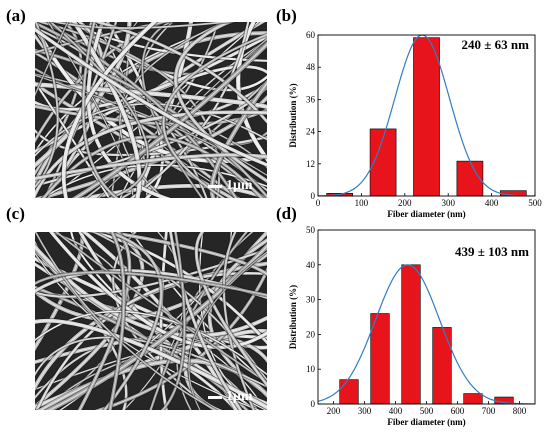 The width and height of the screenshot is (560, 436). What do you see at coordinates (311, 334) in the screenshot?
I see `y-tick-label: 20` at bounding box center [311, 334].